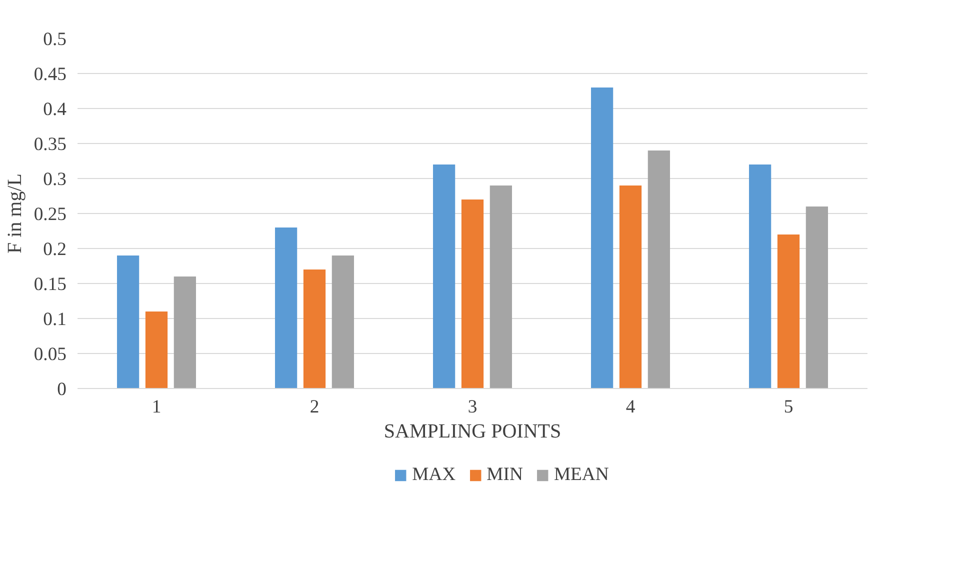 The image size is (958, 580). What do you see at coordinates (50, 354) in the screenshot?
I see `y-tick-label: 0.05` at bounding box center [50, 354].